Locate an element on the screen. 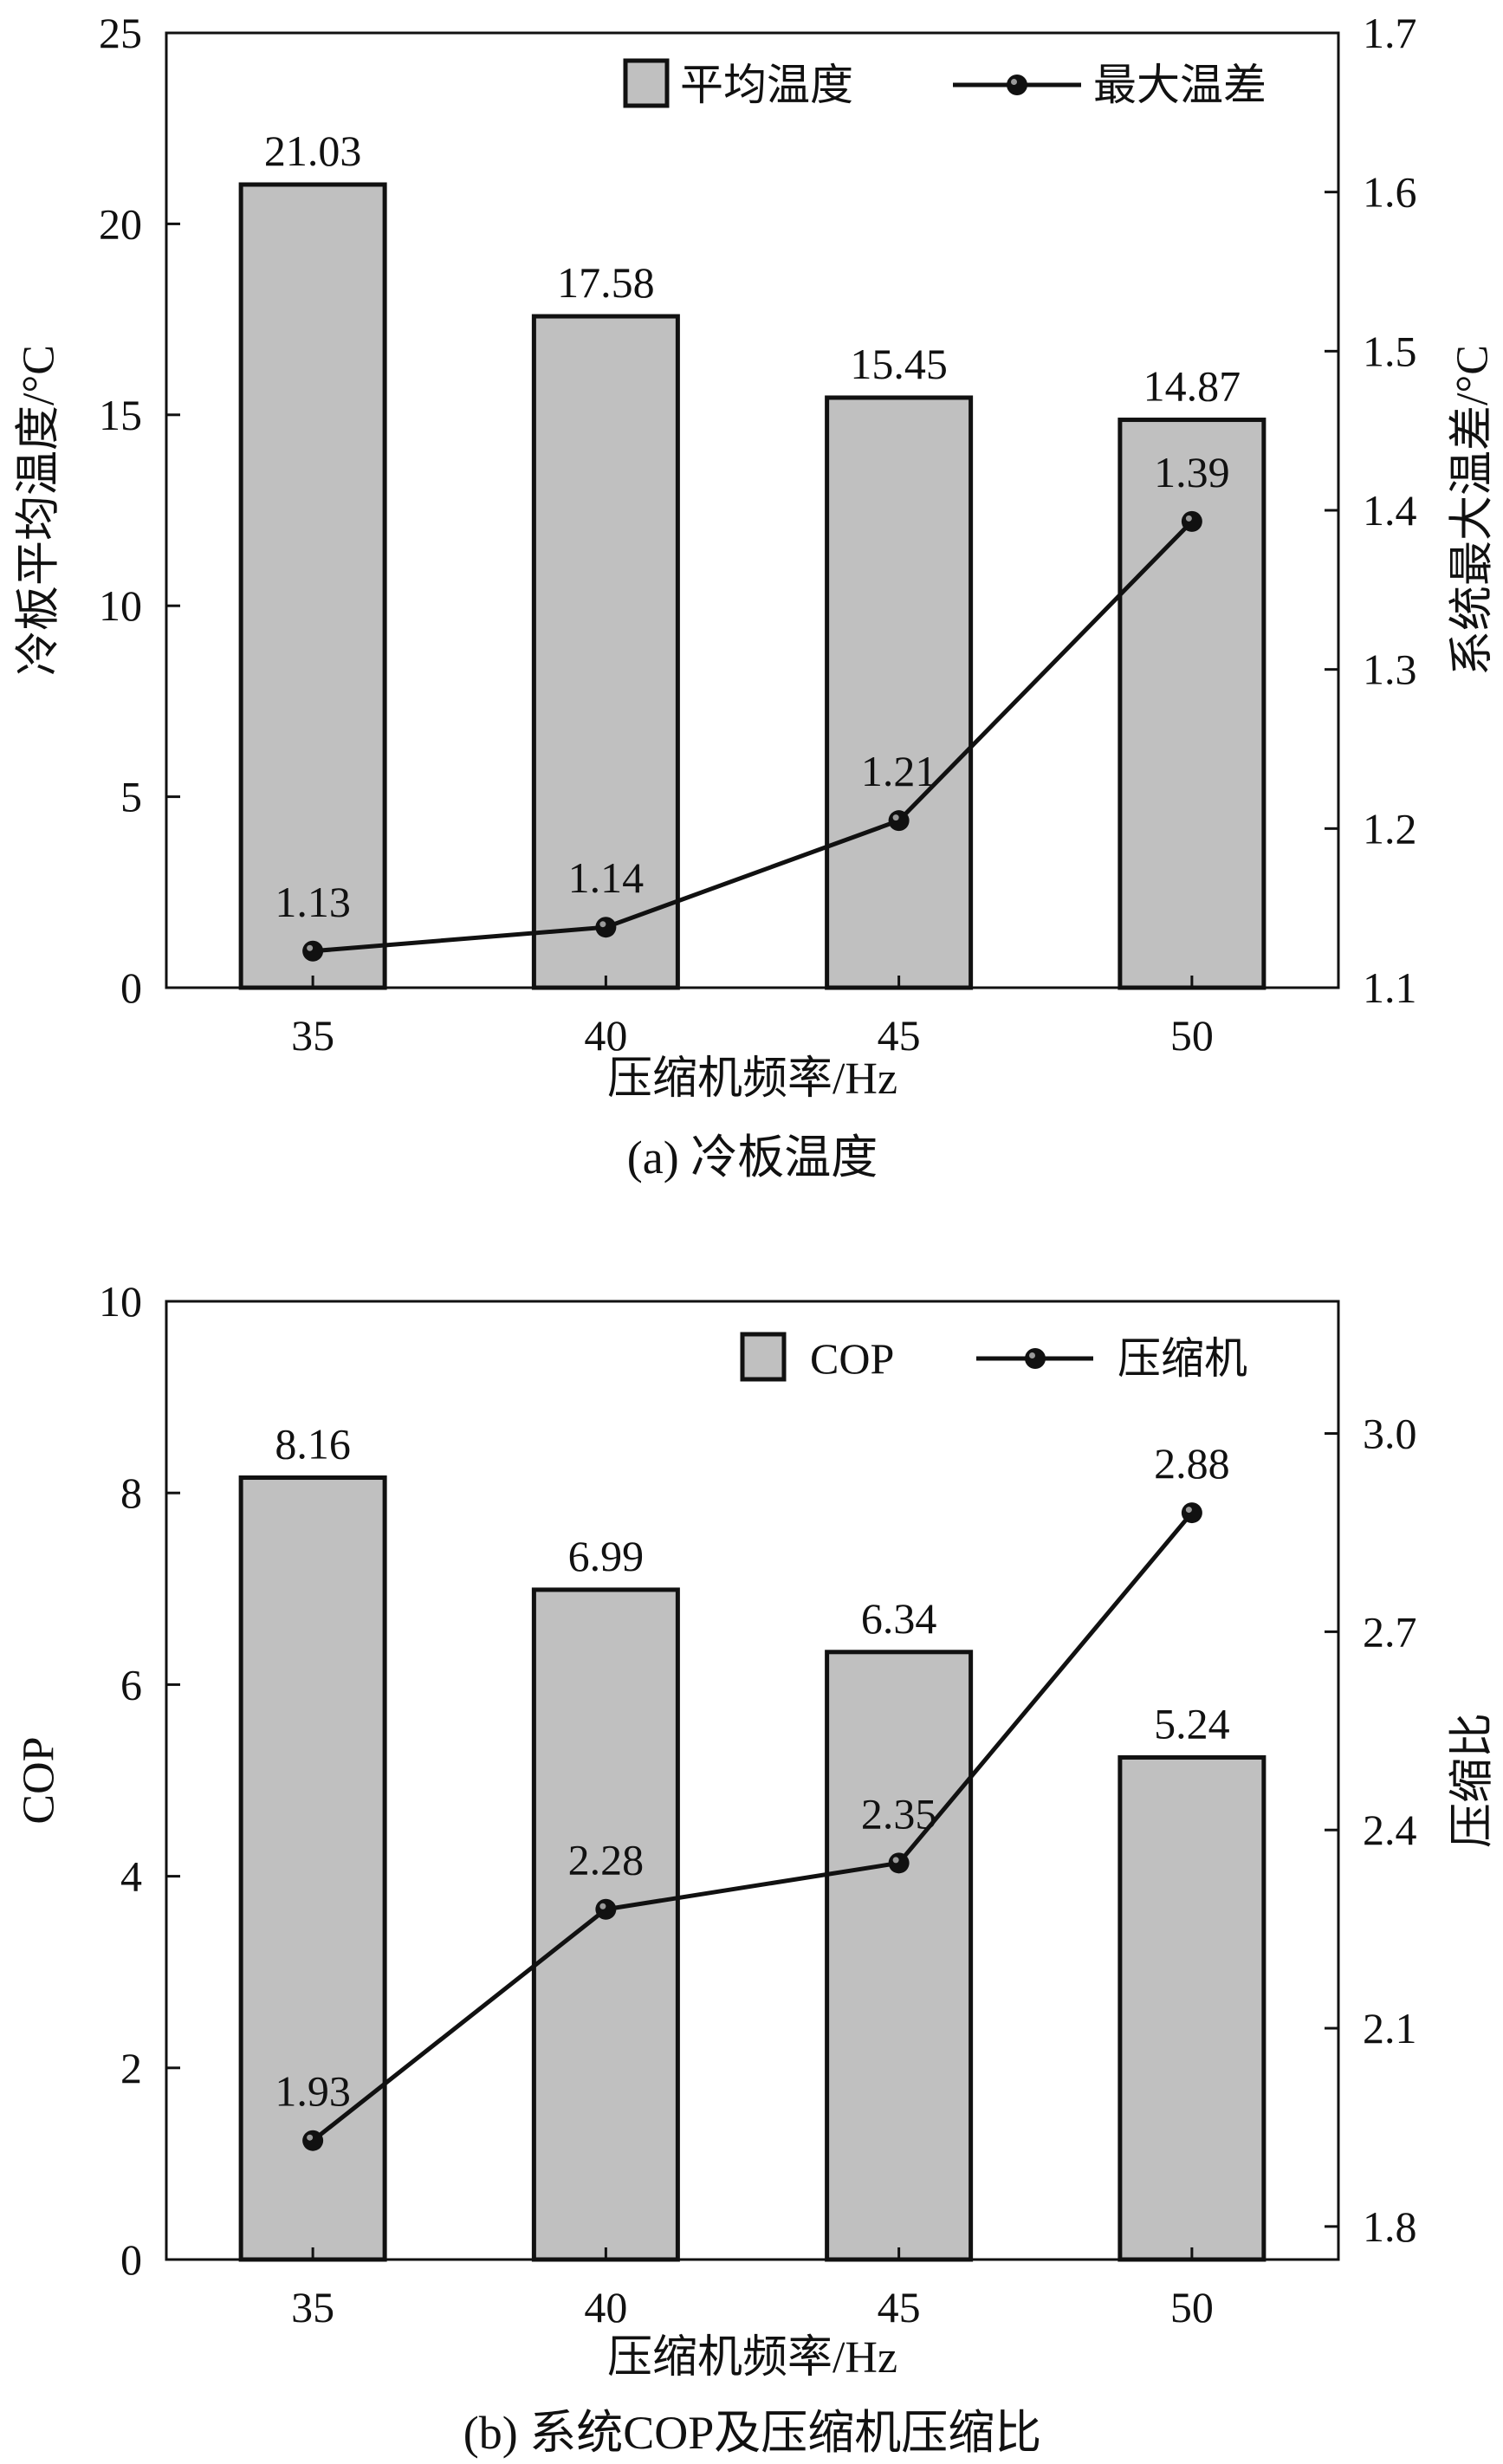 This screenshot has width=1503, height=2464. right-axis-tick-label: 1.2 is located at coordinates (1390, 829).